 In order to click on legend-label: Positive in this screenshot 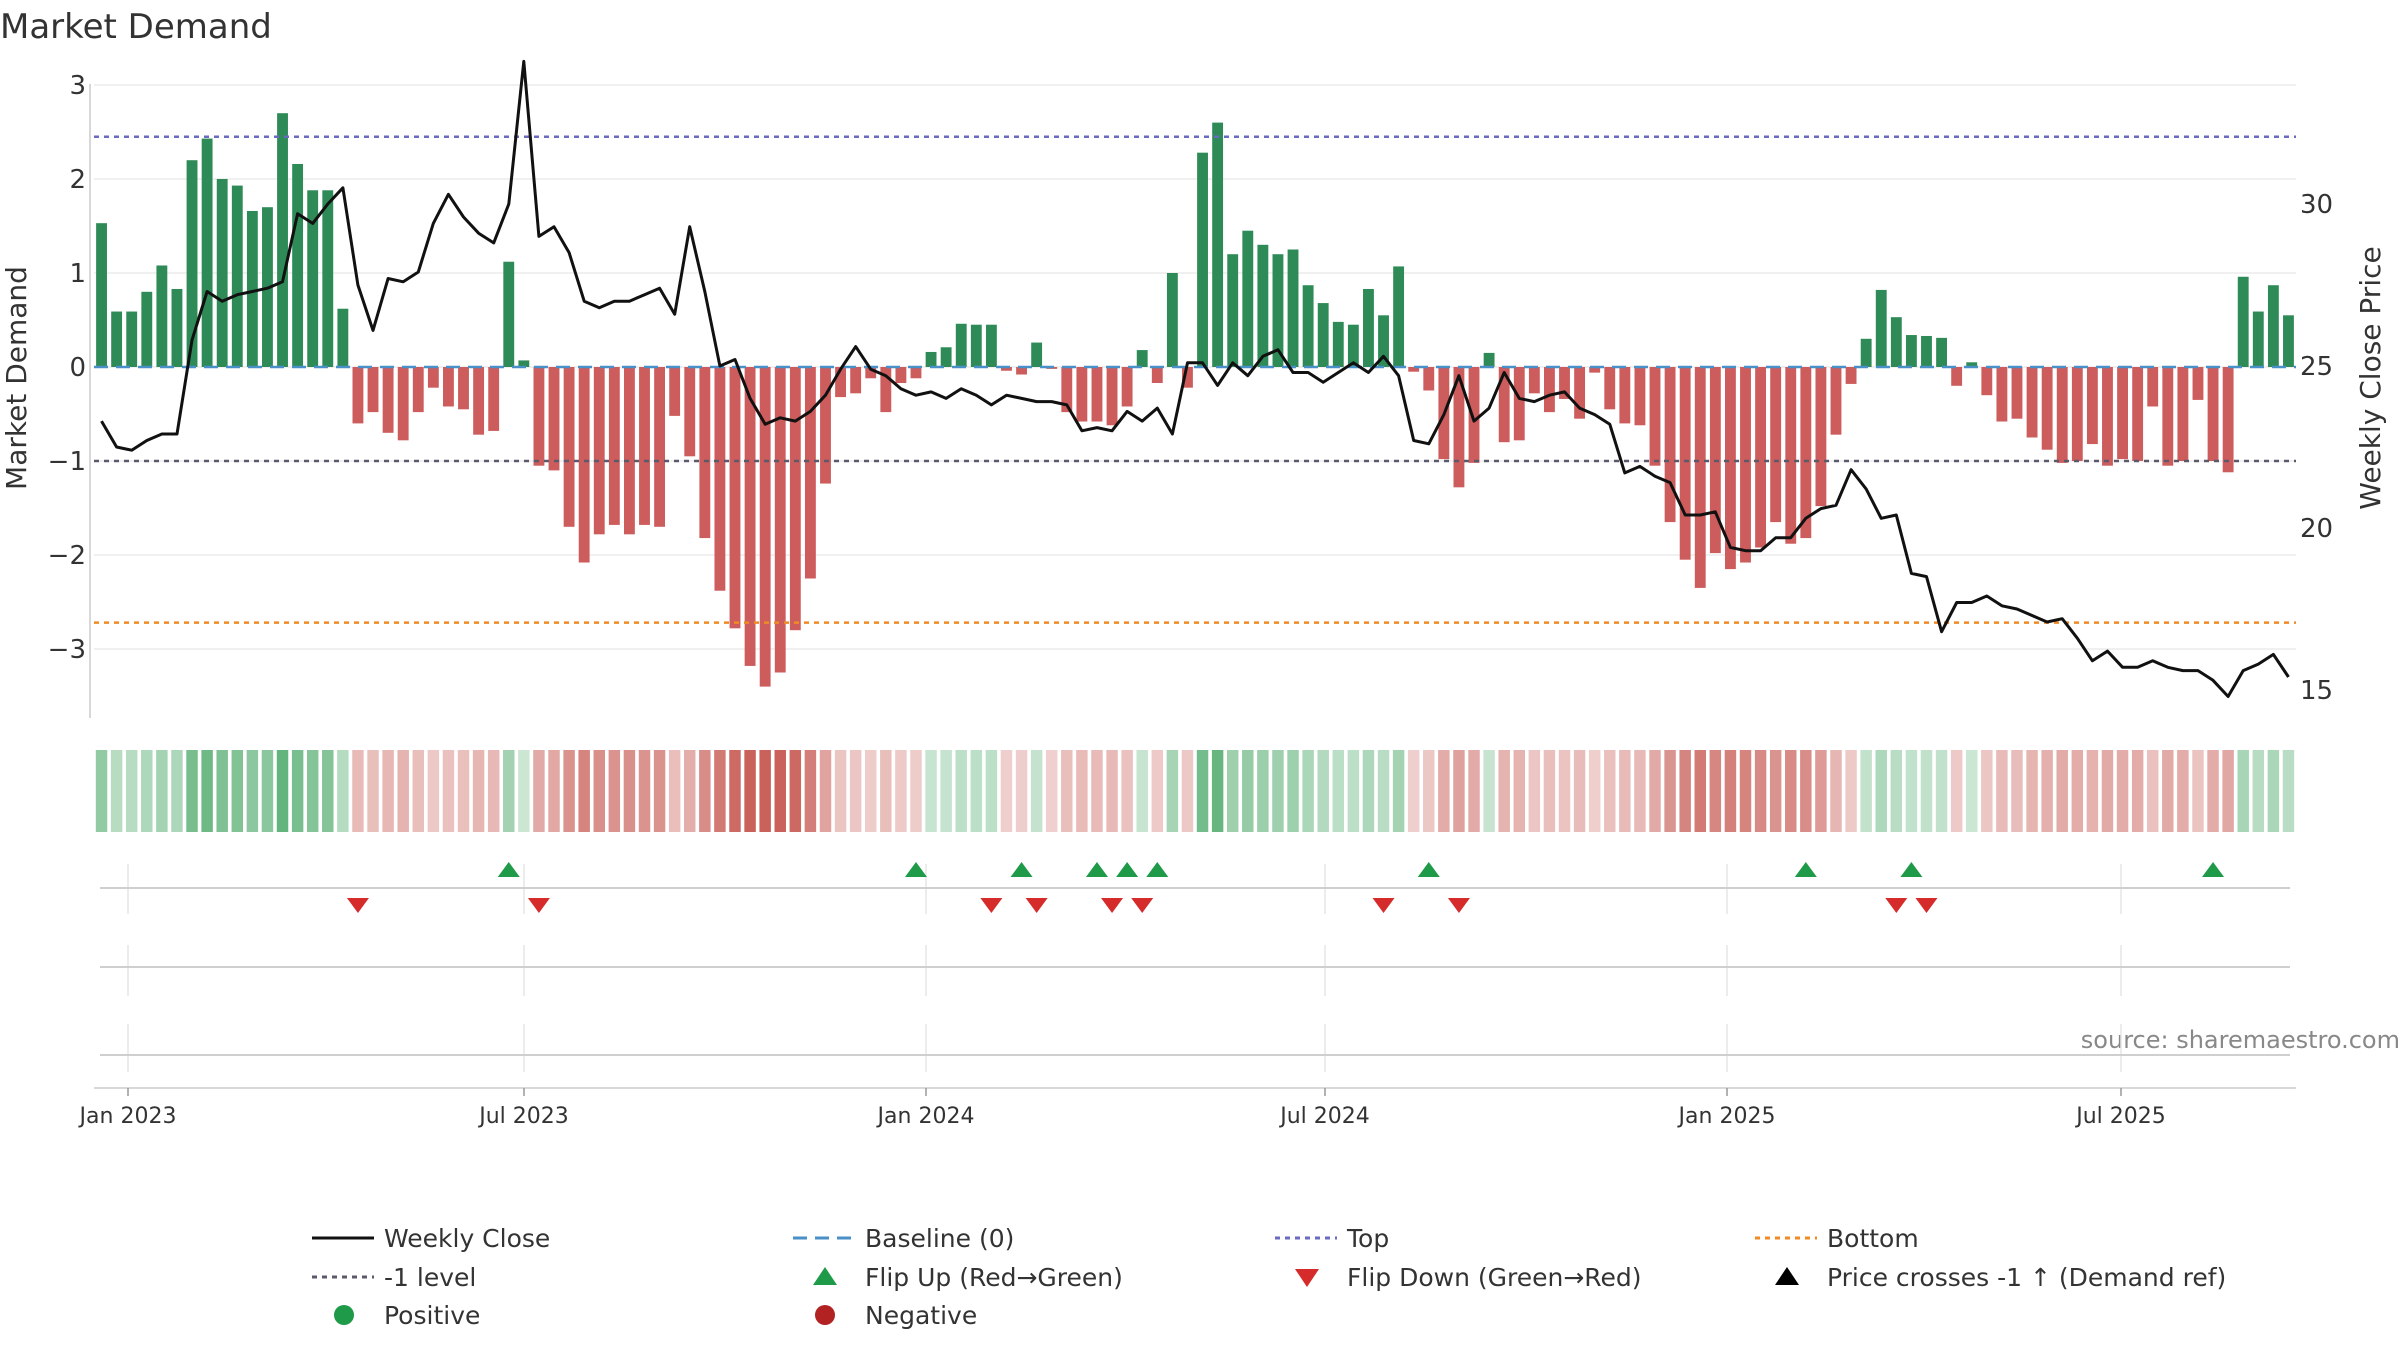, I will do `click(432, 1315)`.